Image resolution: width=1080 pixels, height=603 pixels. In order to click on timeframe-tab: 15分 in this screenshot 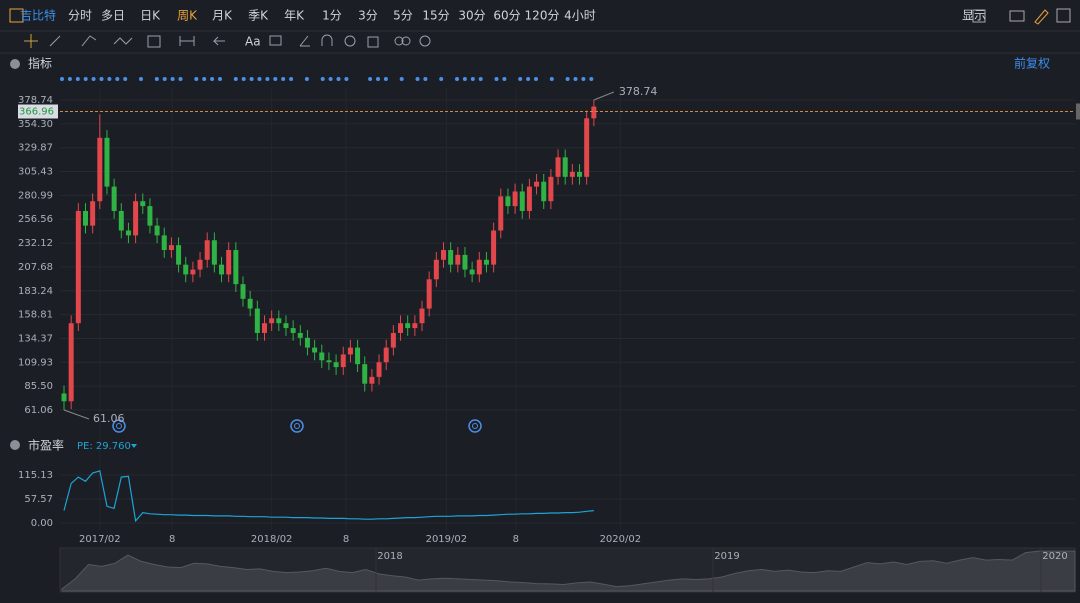, I will do `click(435, 16)`.